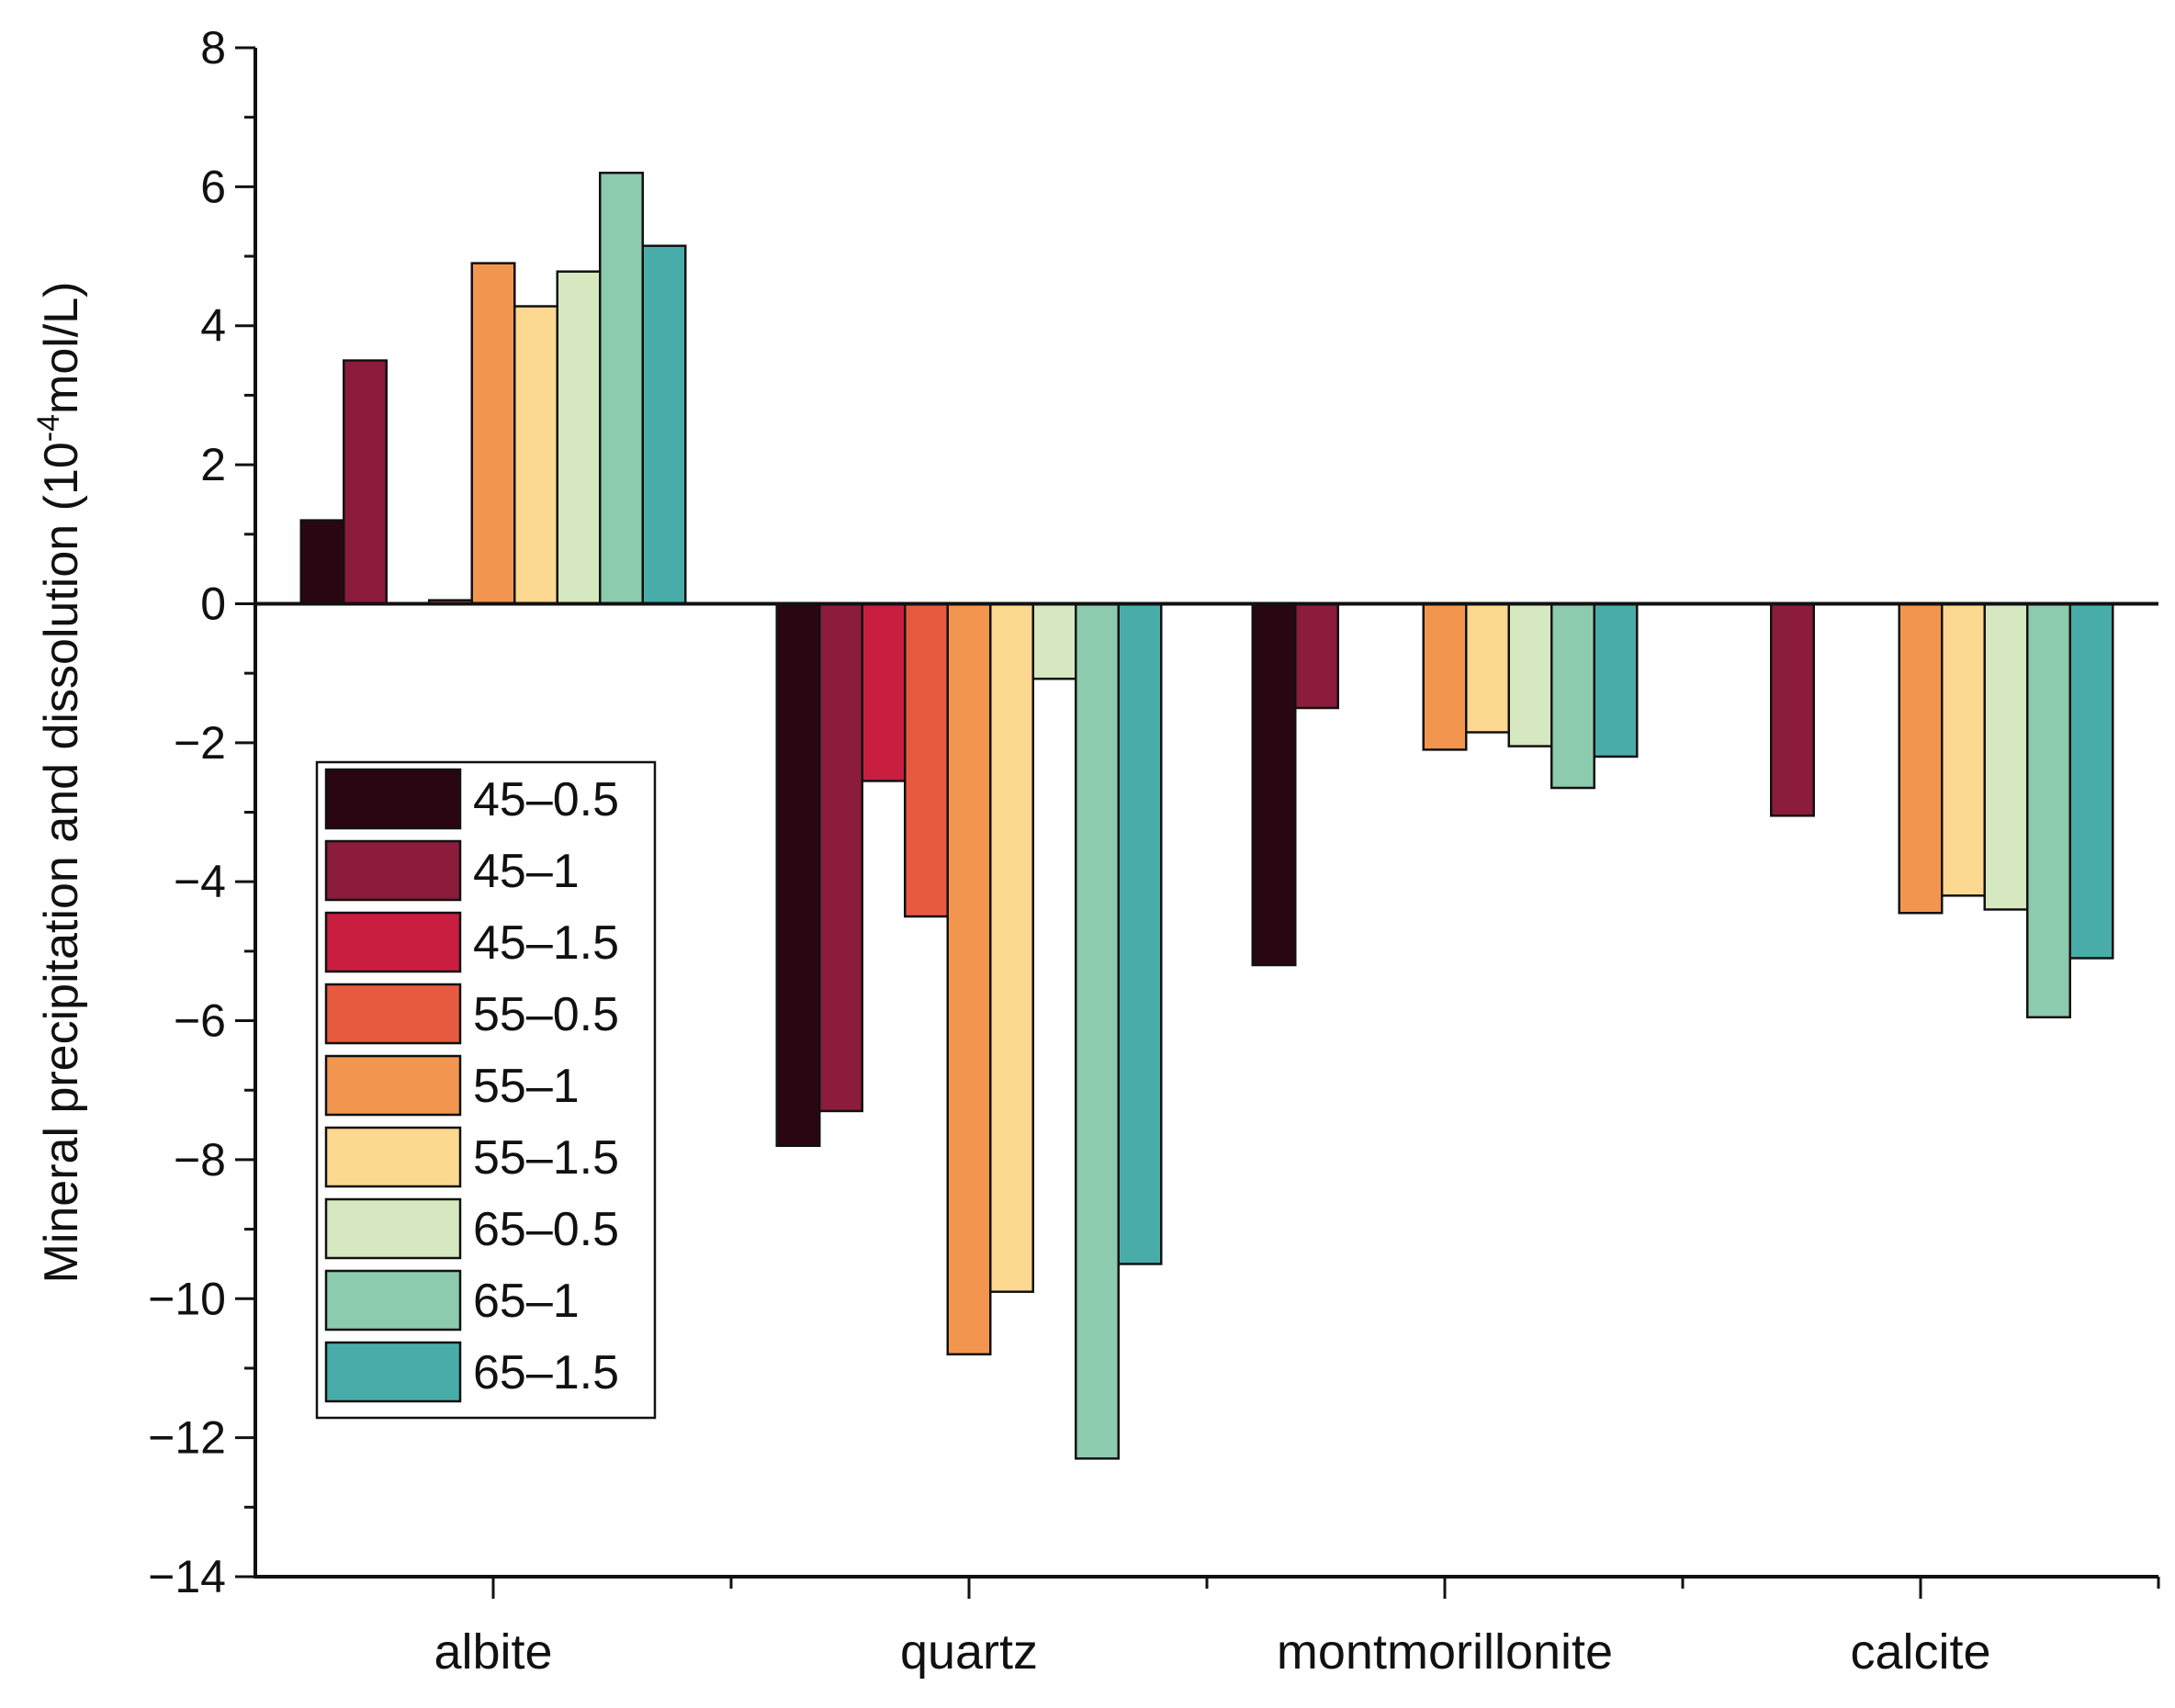 Image resolution: width=2175 pixels, height=1708 pixels. Describe the element at coordinates (1445, 1652) in the screenshot. I see `x-category-label: montmorillonite` at that location.